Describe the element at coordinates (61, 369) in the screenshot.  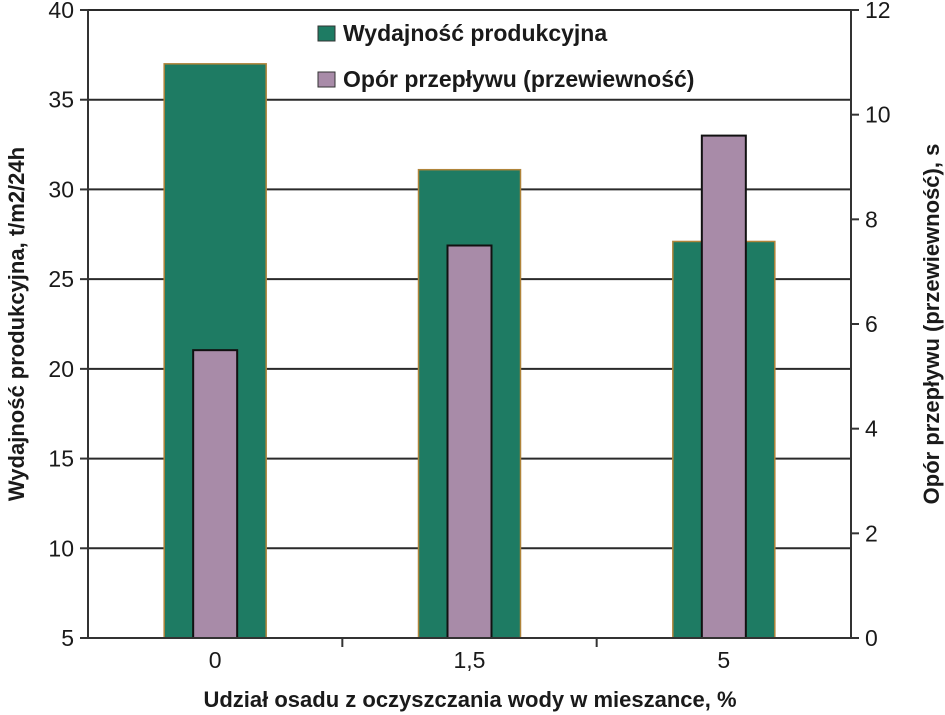
I see `left-tick-label: 20` at that location.